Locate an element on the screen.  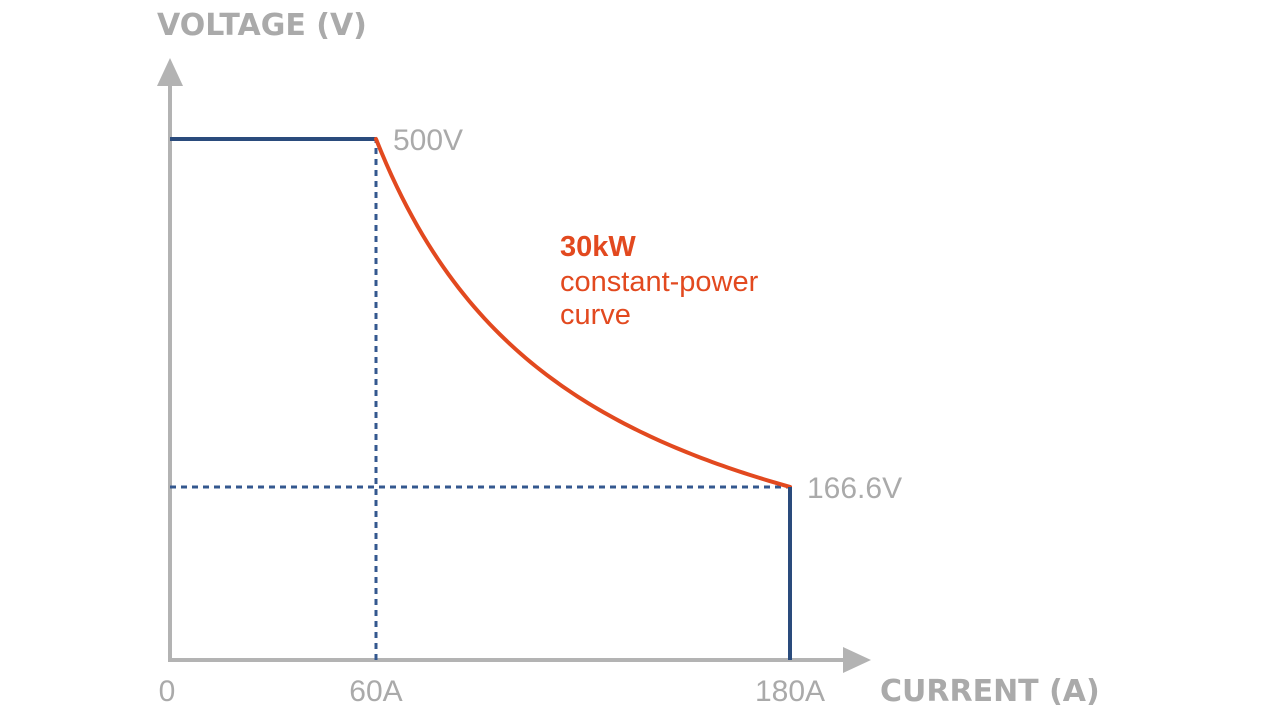
x-axis-arrow is located at coordinates (857, 660).